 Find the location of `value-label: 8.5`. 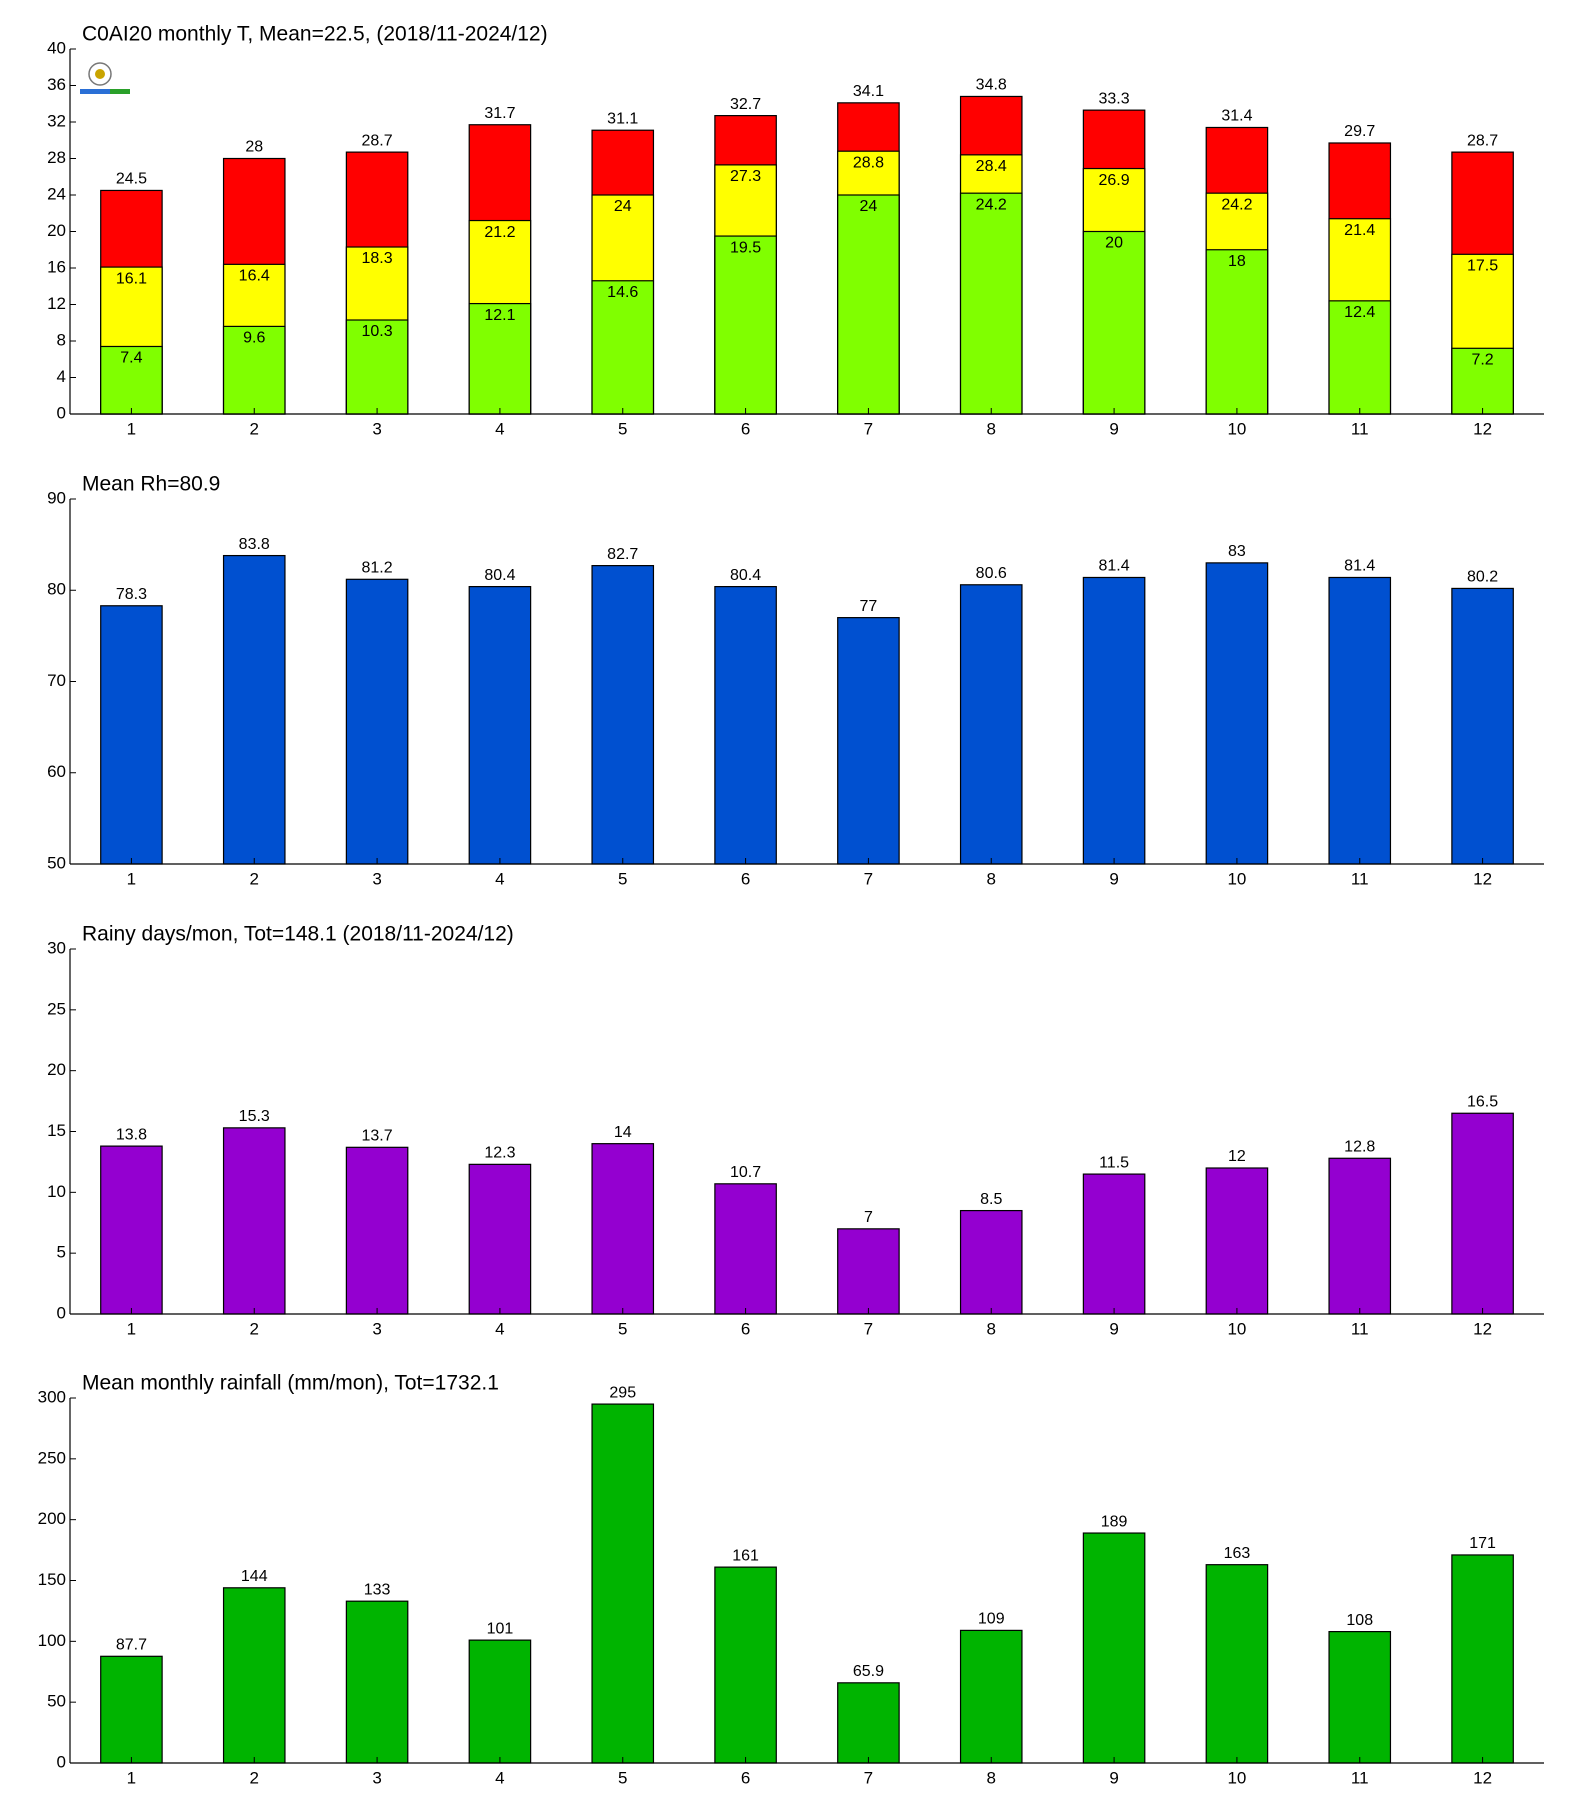

value-label: 8.5 is located at coordinates (991, 1199).